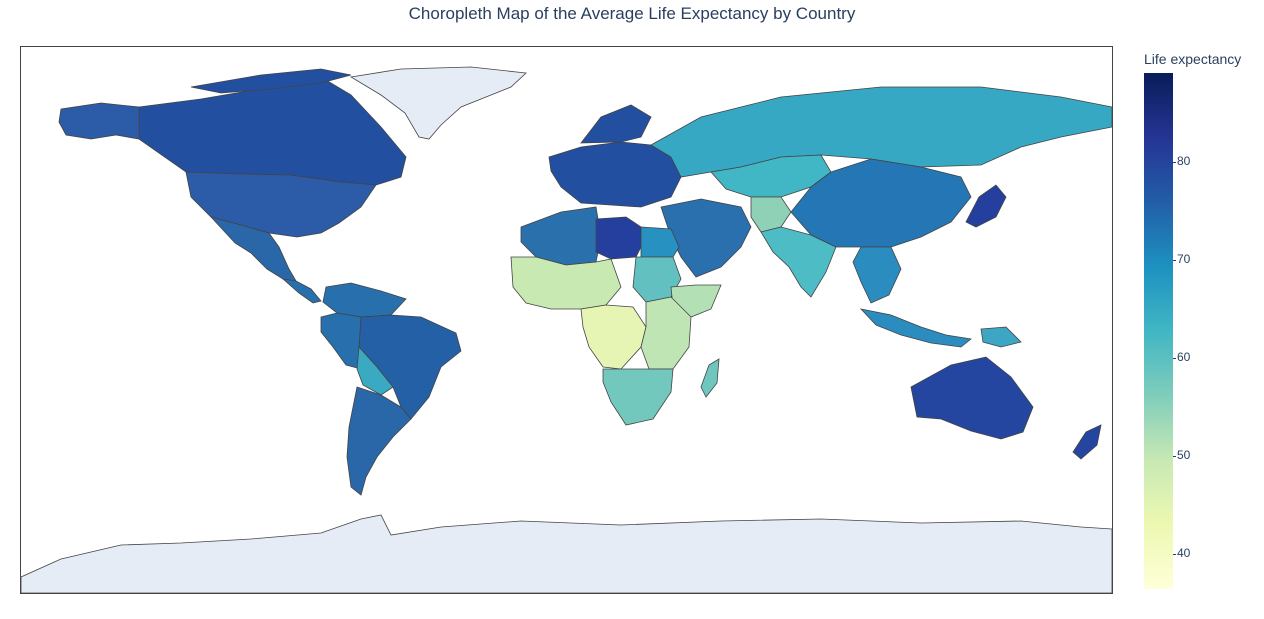  Describe the element at coordinates (1193, 59) in the screenshot. I see `colorbar-title: Life expectancy` at that location.